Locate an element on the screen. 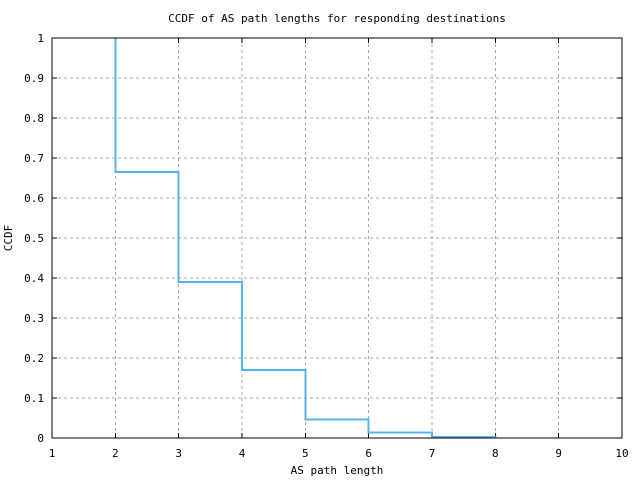 The width and height of the screenshot is (640, 484). y-tick-label: 0.4 is located at coordinates (34, 278).